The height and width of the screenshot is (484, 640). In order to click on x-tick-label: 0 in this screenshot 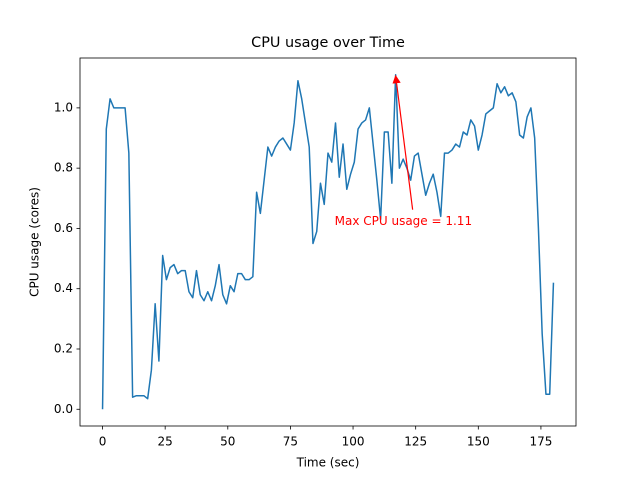, I will do `click(103, 442)`.